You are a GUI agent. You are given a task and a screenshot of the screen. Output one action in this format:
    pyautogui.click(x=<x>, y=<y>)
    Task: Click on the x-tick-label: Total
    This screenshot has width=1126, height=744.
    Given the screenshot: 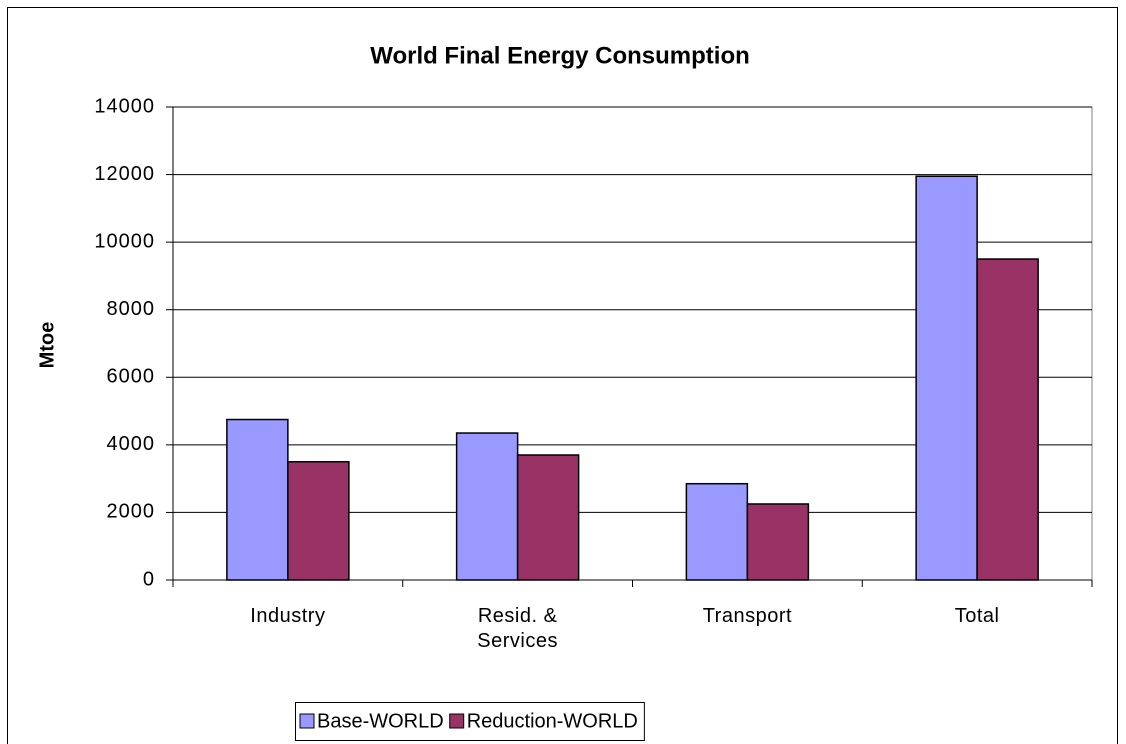 What is the action you would take?
    pyautogui.click(x=977, y=616)
    